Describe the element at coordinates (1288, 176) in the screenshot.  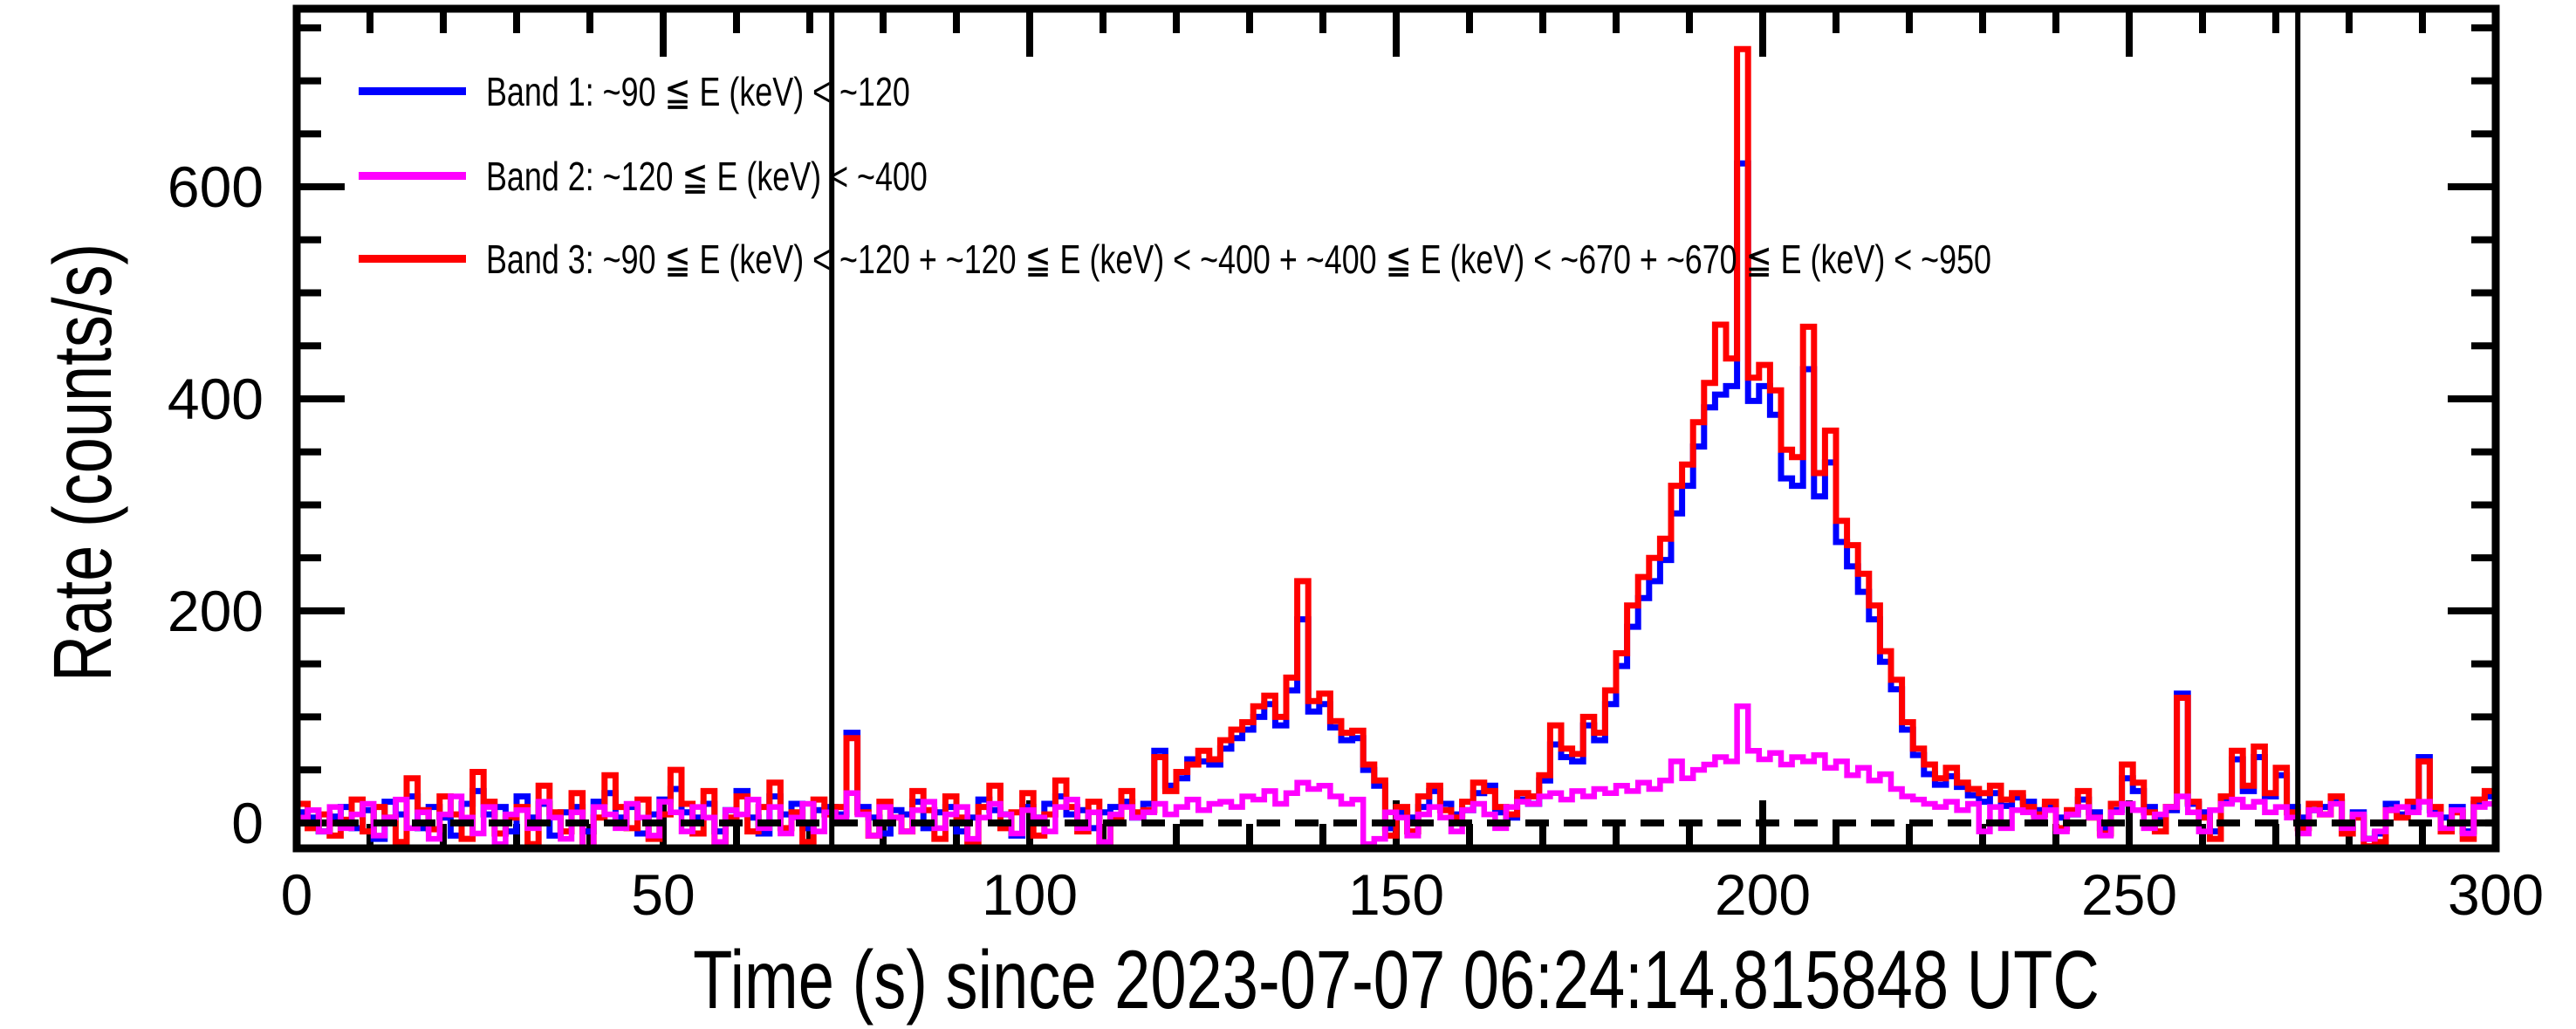
I see `legend-item-band2: Band 2: ~120 ≦ E (keV) < ~400` at that location.